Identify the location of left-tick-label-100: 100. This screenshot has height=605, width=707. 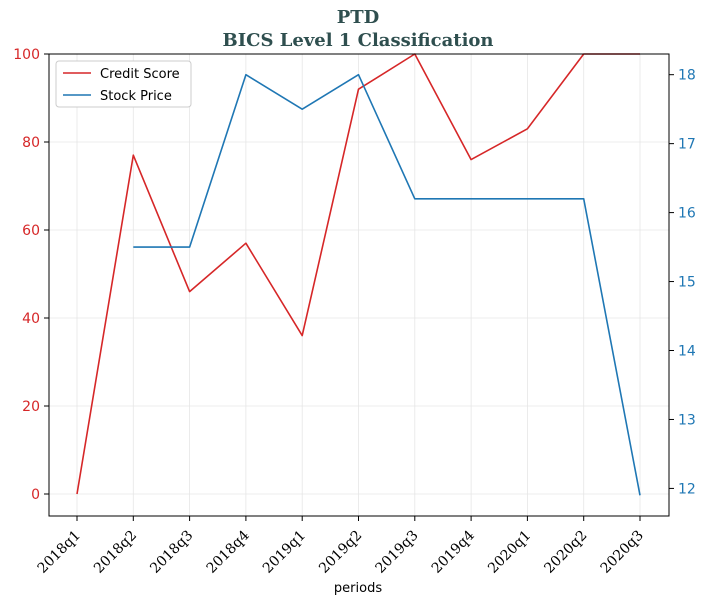
(26, 55).